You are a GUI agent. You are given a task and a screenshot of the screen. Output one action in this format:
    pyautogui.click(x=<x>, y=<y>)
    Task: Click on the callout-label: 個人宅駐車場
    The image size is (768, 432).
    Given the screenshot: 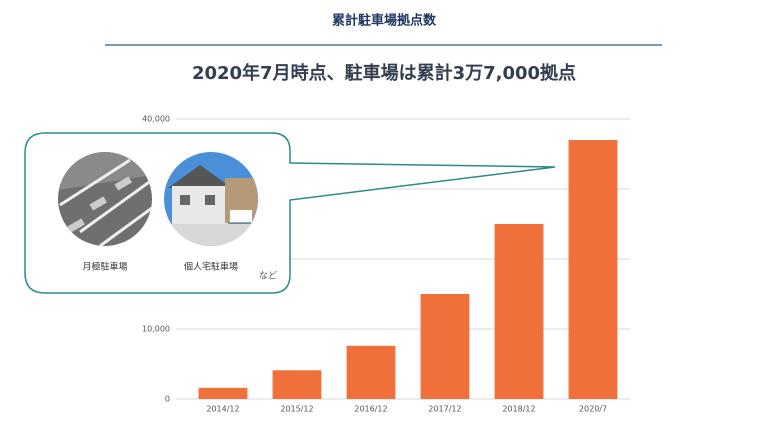 What is the action you would take?
    pyautogui.click(x=211, y=267)
    